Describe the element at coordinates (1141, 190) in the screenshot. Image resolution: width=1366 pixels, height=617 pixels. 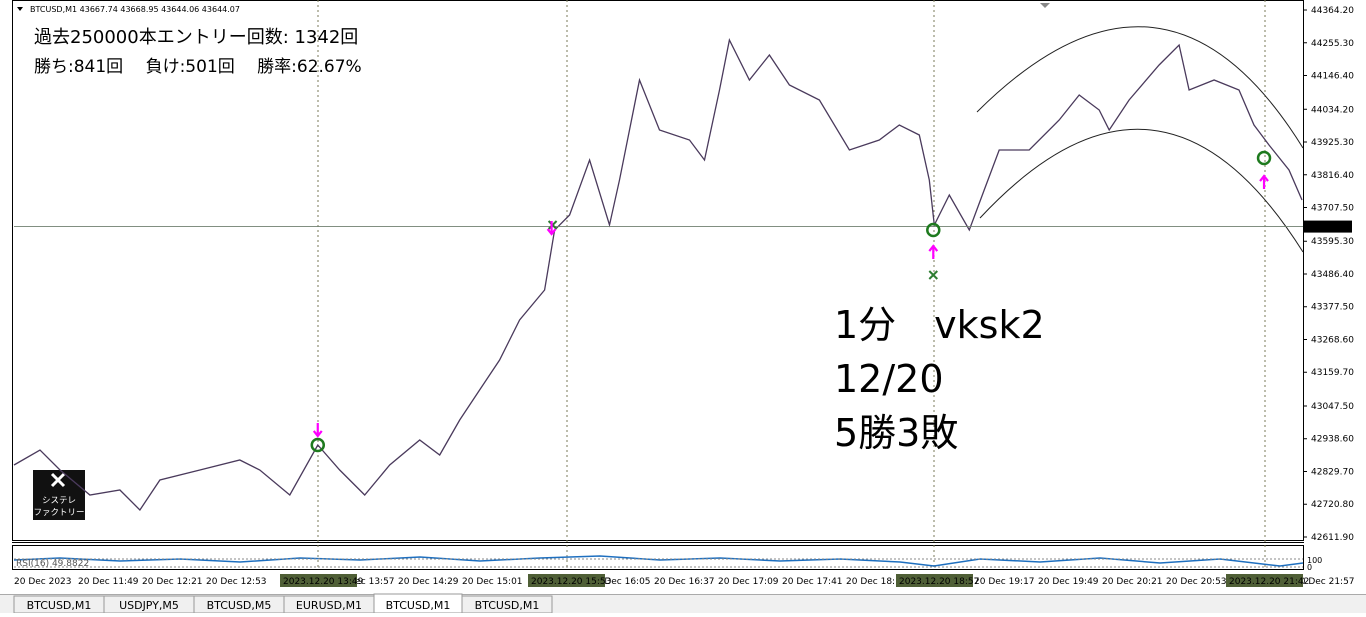
I see `envelope-lower` at that location.